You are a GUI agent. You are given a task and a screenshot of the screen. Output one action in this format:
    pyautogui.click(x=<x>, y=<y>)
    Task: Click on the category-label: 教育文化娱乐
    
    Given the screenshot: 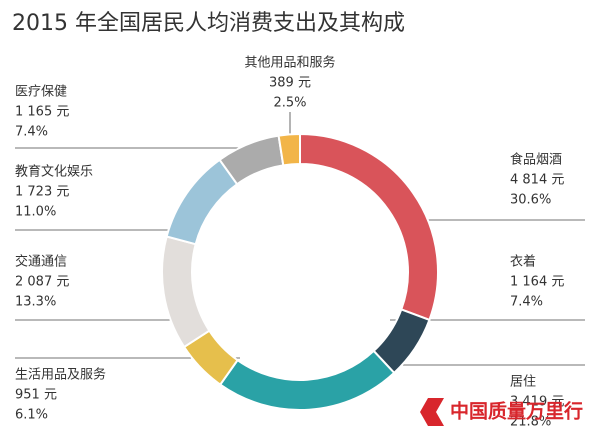 What is the action you would take?
    pyautogui.click(x=54, y=172)
    